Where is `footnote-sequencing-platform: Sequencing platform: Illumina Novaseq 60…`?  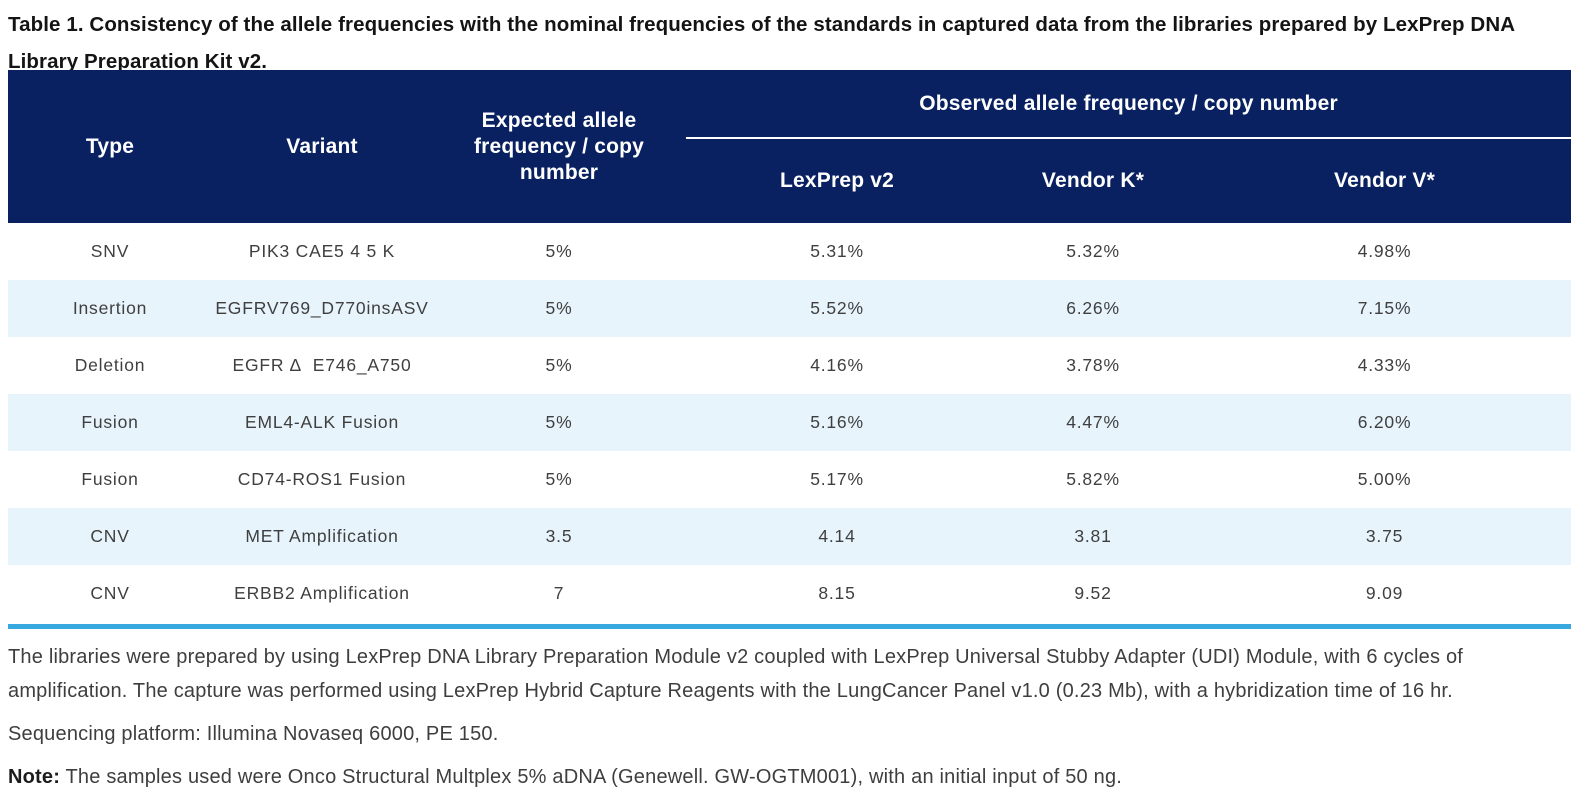 footnote-sequencing-platform: Sequencing platform: Illumina Novaseq 60… is located at coordinates (253, 734).